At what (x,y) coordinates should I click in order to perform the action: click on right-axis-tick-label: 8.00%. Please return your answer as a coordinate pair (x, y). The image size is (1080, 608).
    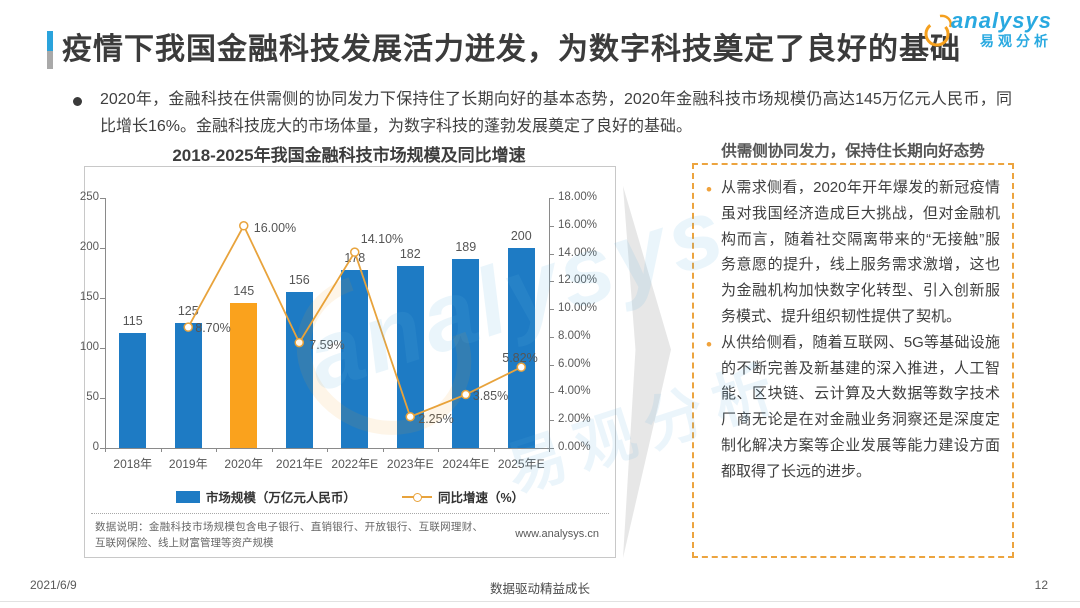
    Looking at the image, I should click on (574, 335).